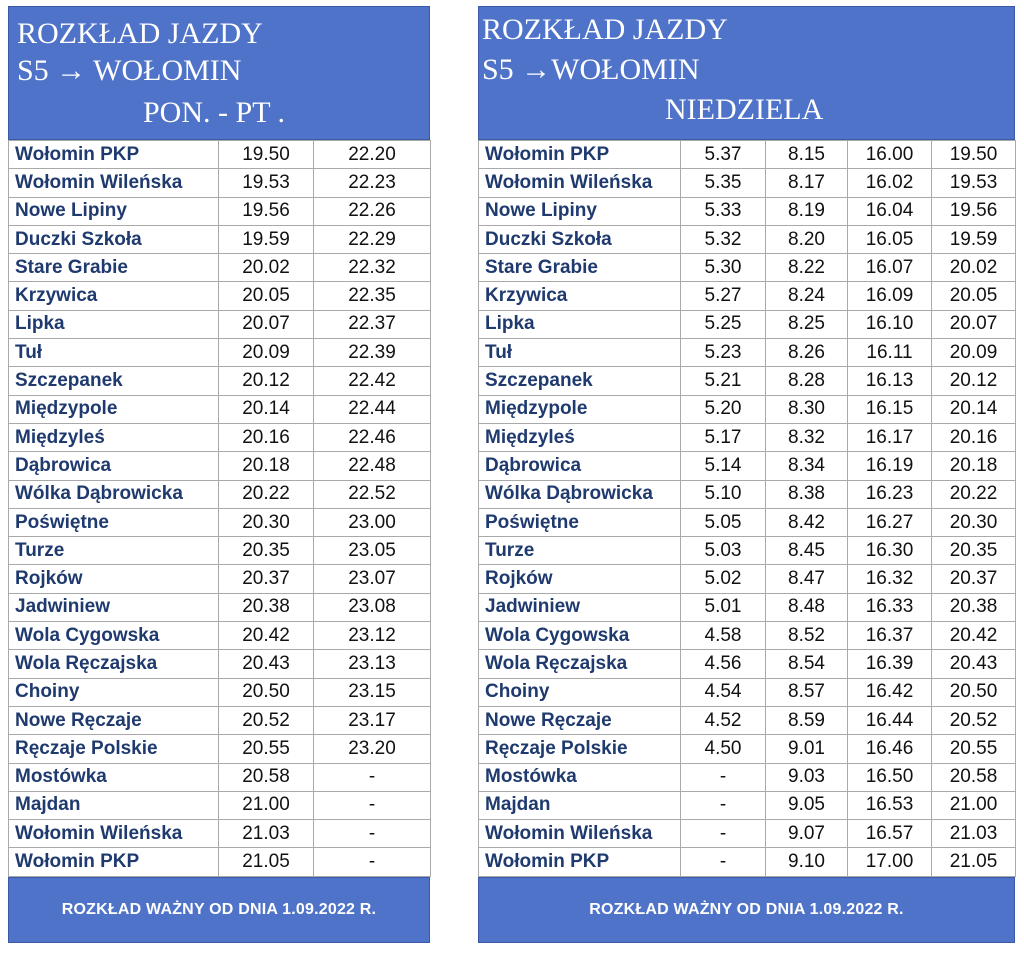  Describe the element at coordinates (113, 466) in the screenshot. I see `stop-name: Dąbrowica` at that location.